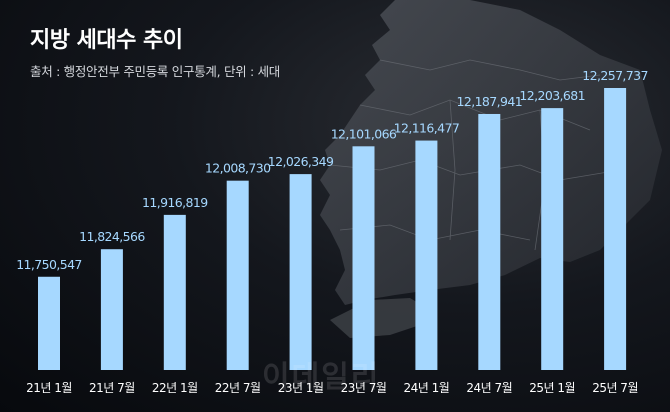 The height and width of the screenshot is (412, 670). Describe the element at coordinates (238, 388) in the screenshot. I see `x-tick-label-4: 22년 7월` at that location.